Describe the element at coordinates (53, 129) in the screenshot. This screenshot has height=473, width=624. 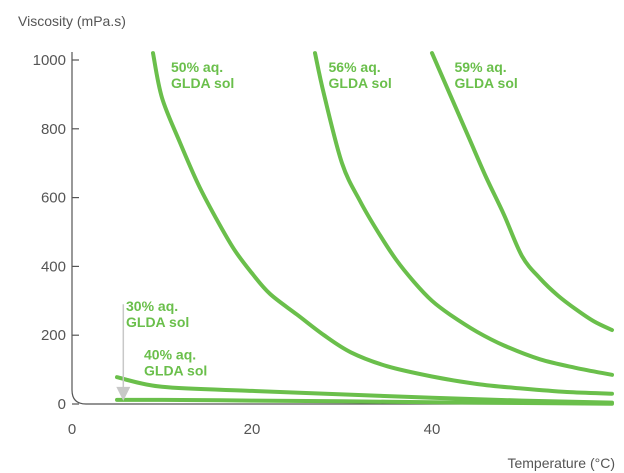
I see `y-tick-label: 800` at that location.